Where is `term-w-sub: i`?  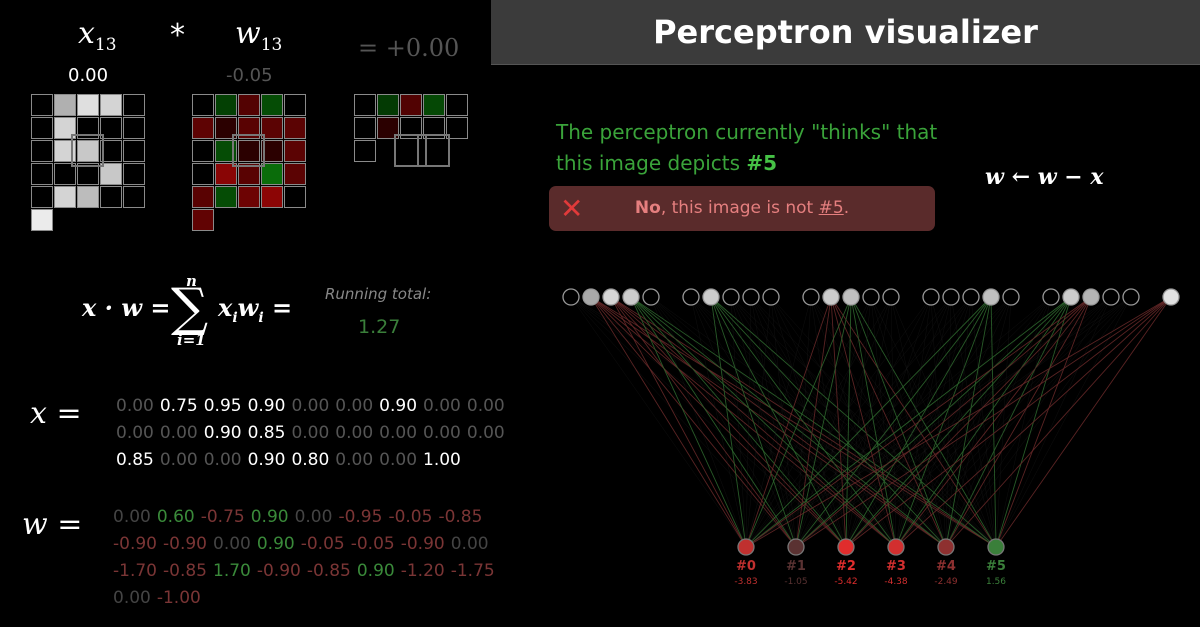
term-w-sub: i is located at coordinates (261, 317).